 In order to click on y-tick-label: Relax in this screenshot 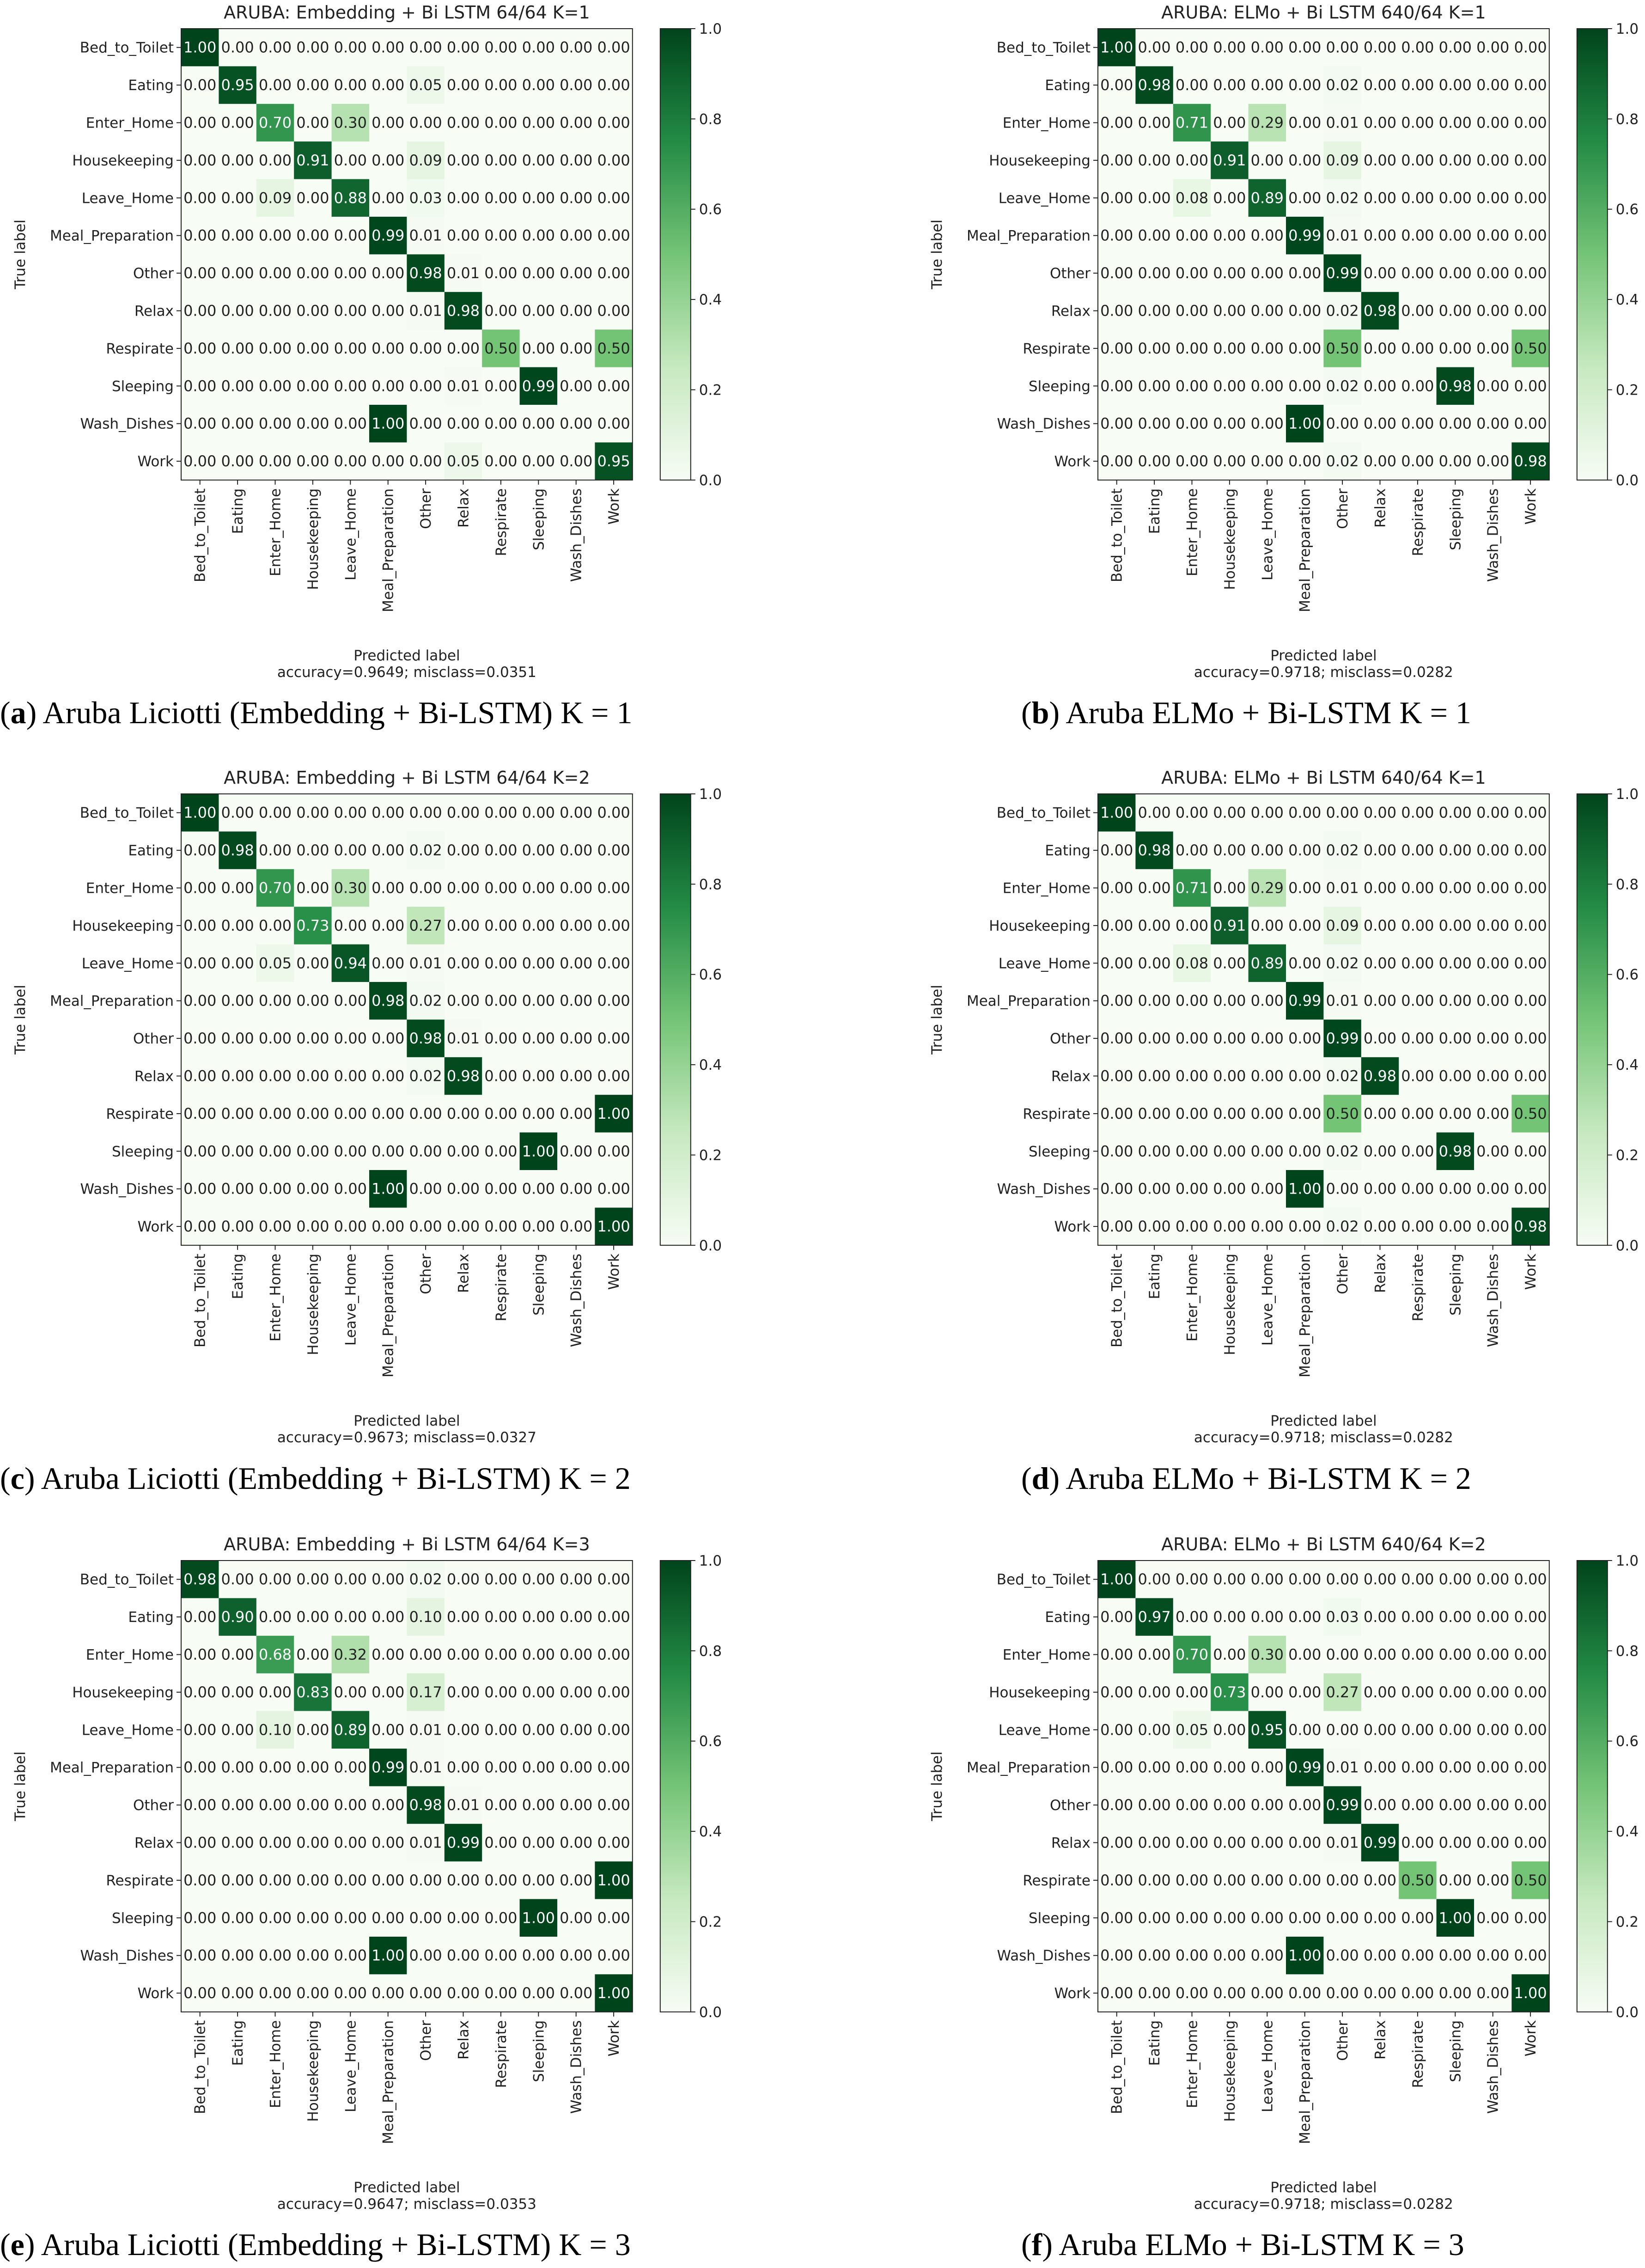, I will do `click(154, 1077)`.